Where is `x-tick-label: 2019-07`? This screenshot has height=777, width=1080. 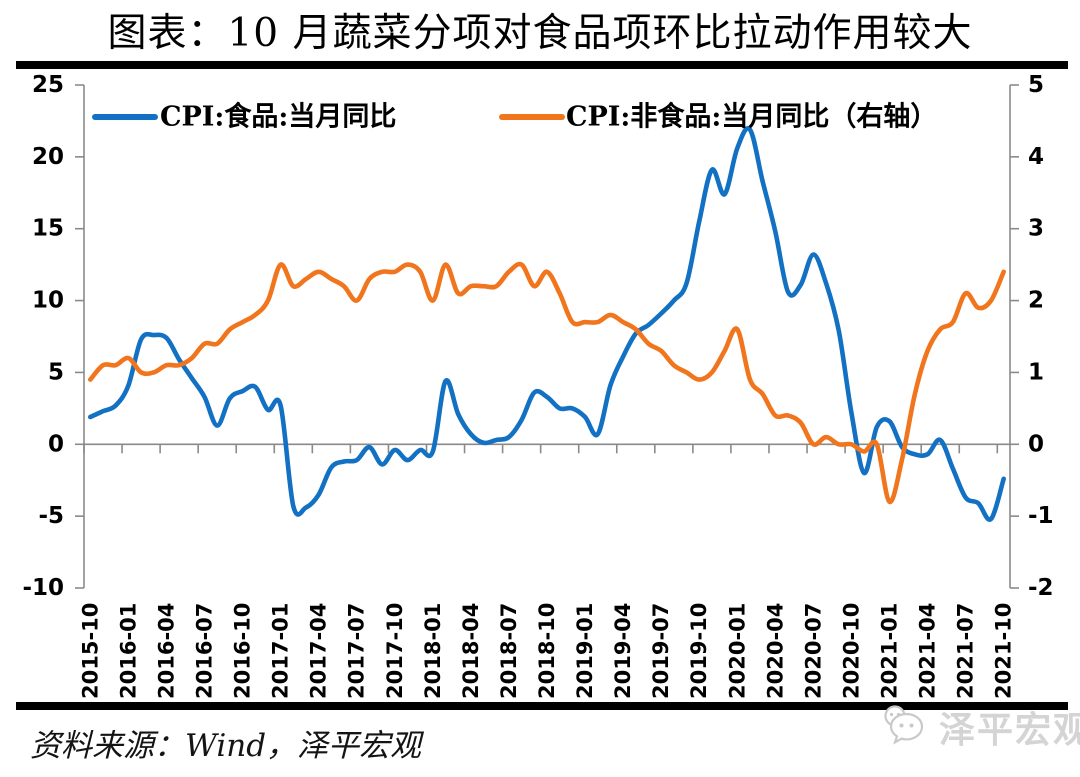 x-tick-label: 2019-07 is located at coordinates (661, 651).